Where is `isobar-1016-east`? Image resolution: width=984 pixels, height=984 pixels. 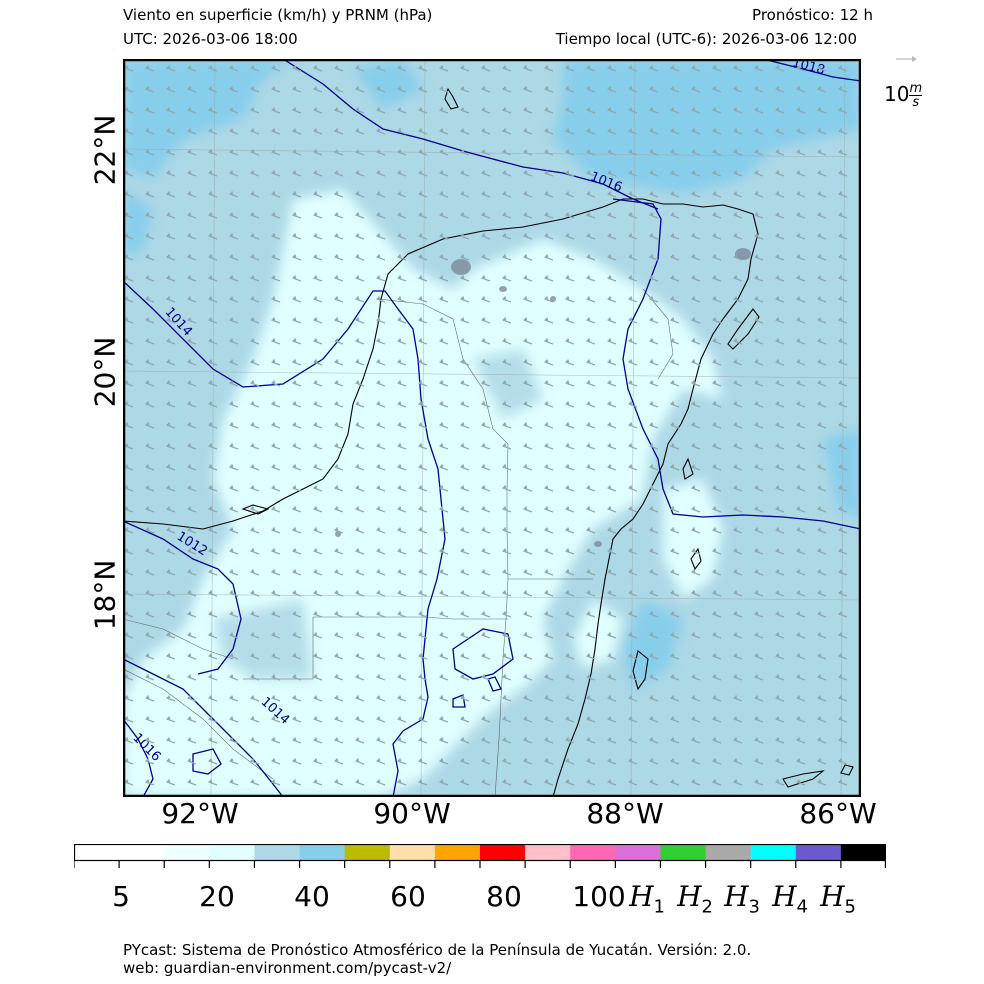
isobar-1016-east is located at coordinates (736, 364).